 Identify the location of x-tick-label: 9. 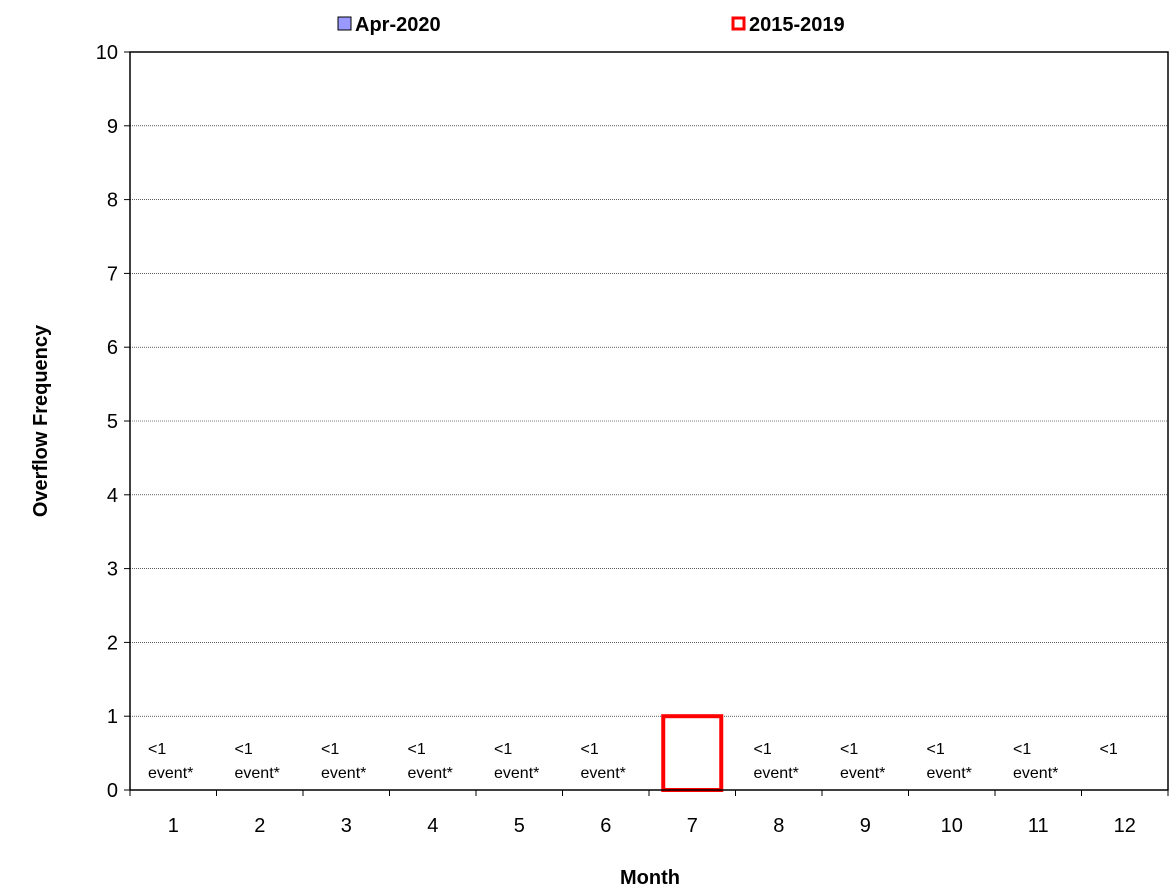
(865, 826).